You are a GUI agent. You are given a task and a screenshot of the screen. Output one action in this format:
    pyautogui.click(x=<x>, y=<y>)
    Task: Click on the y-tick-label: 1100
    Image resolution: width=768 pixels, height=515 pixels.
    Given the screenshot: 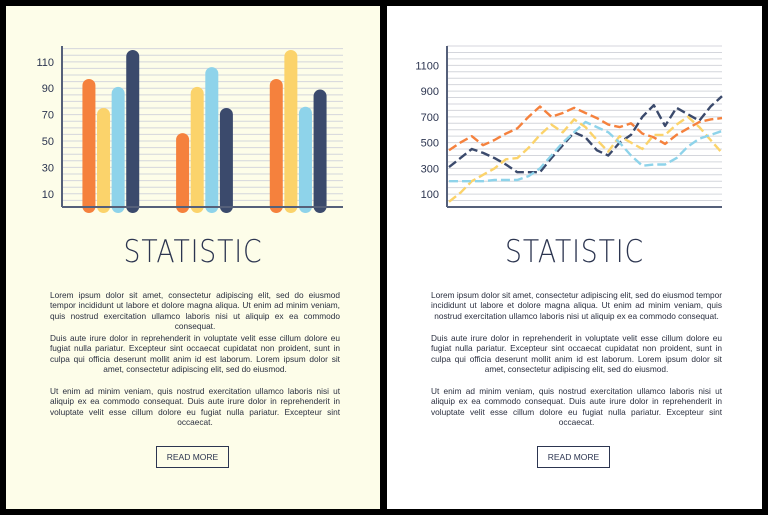 What is the action you would take?
    pyautogui.click(x=427, y=66)
    